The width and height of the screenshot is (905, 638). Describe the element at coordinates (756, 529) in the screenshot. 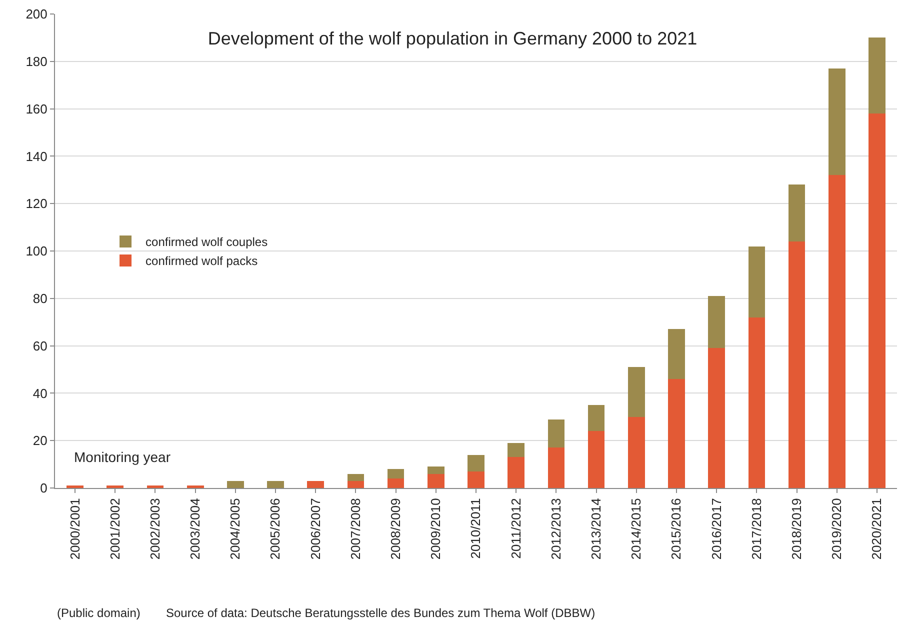

I see `x-tick-label: 2017/2018` at that location.